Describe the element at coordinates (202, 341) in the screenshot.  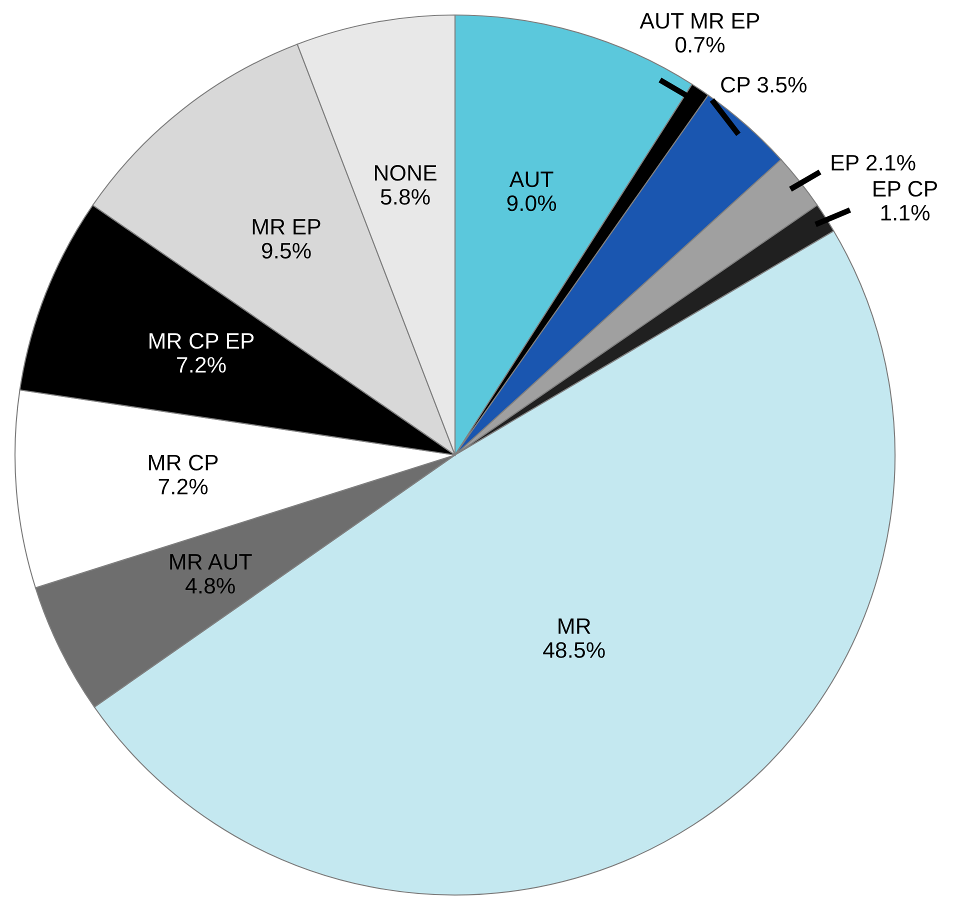
I see `slice-label: MR CP EP` at that location.